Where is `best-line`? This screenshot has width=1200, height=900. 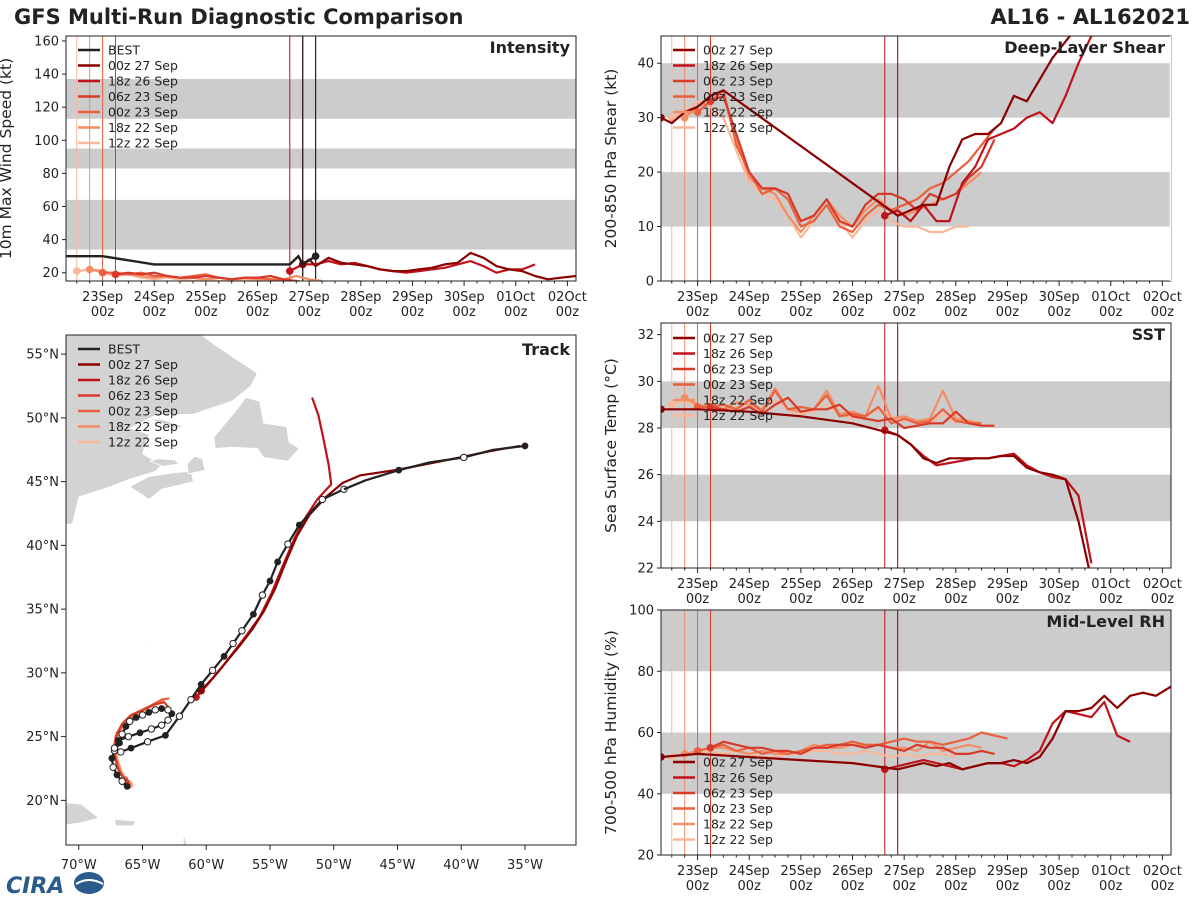
best-line is located at coordinates (191, 260).